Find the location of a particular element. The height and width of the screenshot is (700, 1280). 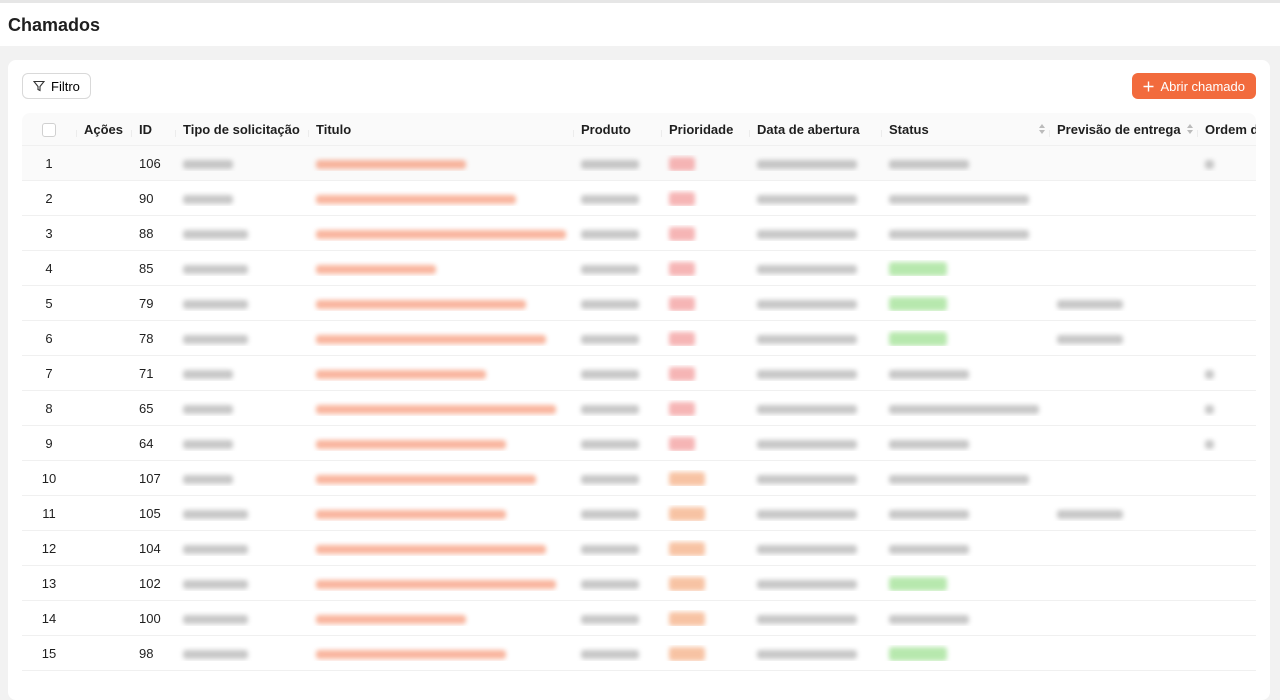

table-row: 5 79 is located at coordinates (639, 303).